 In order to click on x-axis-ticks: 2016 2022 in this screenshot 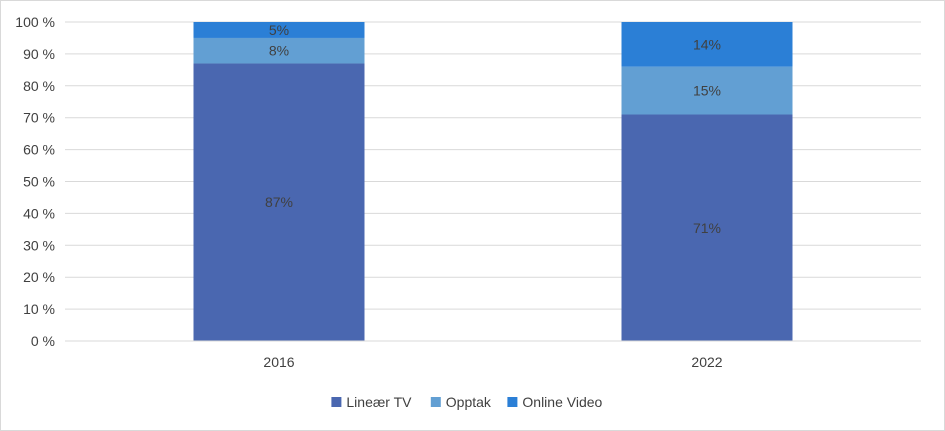, I will do `click(492, 362)`.